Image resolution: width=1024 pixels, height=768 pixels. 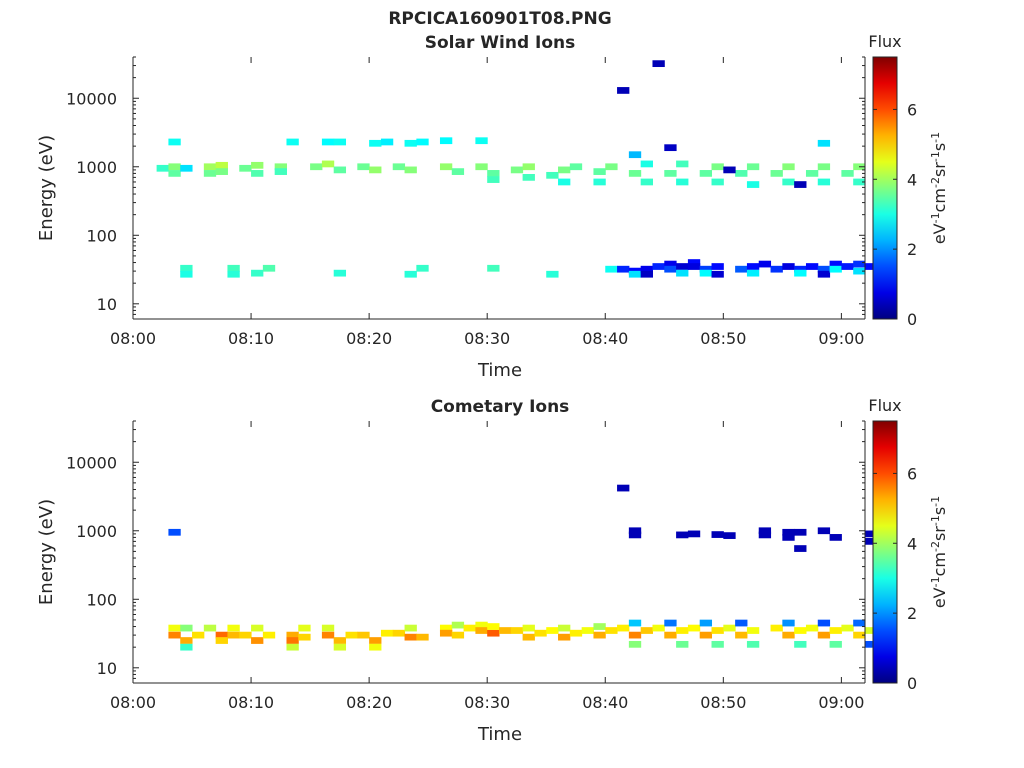 I want to click on y-tick-label: 10000, so click(x=91, y=98).